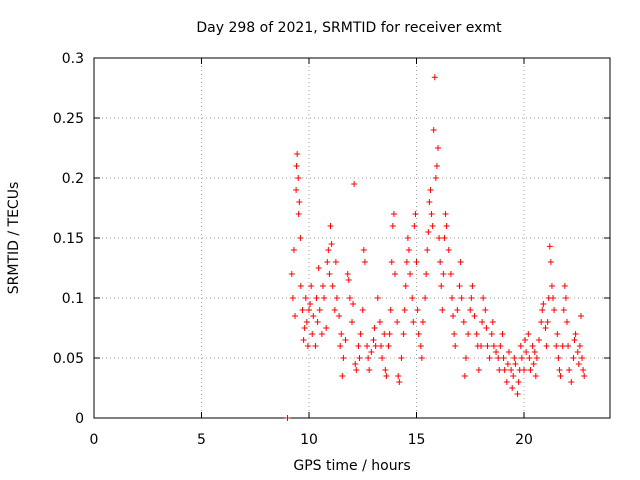 This screenshot has height=480, width=640. What do you see at coordinates (73, 299) in the screenshot?
I see `y-tick-label: 0.1` at bounding box center [73, 299].